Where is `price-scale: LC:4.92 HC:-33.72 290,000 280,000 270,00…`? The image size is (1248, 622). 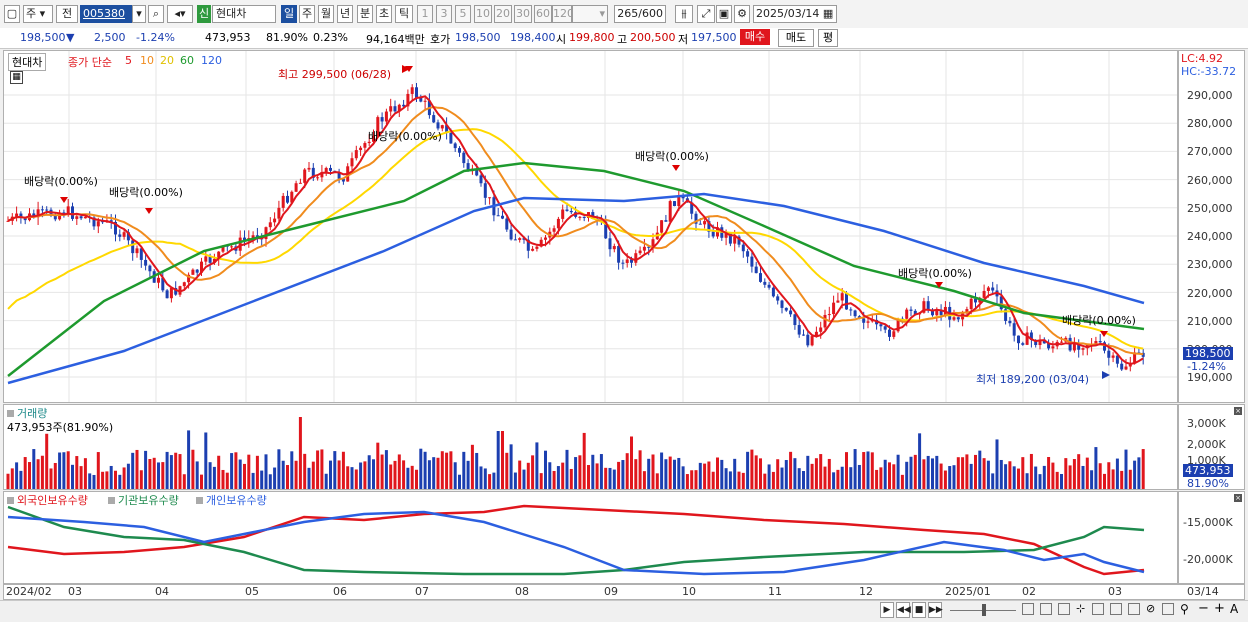
price-scale: LC:4.92 HC:-33.72 290,000 280,000 270,00… is located at coordinates (1211, 226).